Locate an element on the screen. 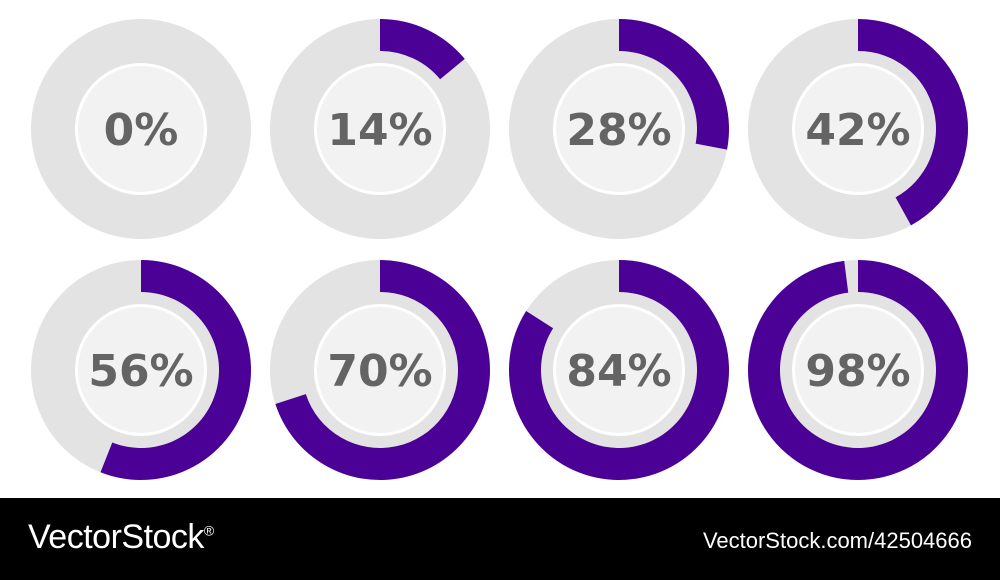 This screenshot has width=1000, height=580. percentage-label: 70% is located at coordinates (379, 371).